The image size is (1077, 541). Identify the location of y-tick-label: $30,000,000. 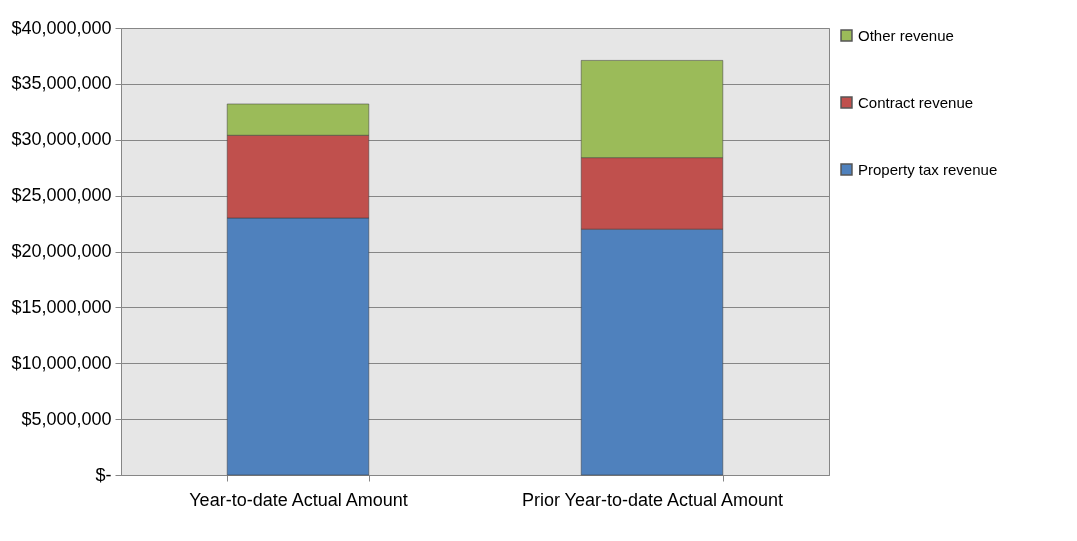
(61, 139).